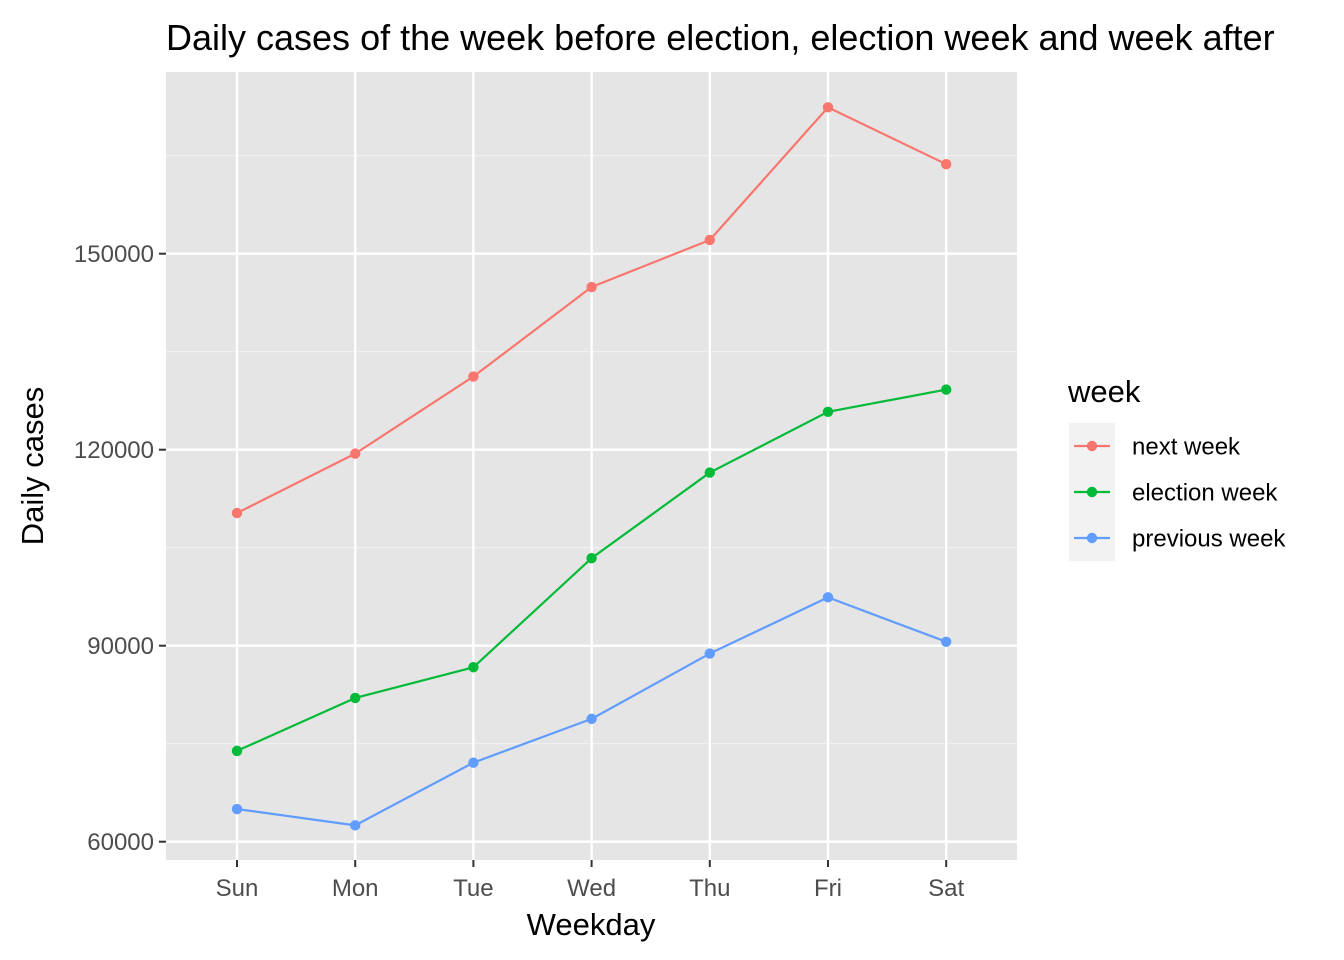 Image resolution: width=1344 pixels, height=960 pixels. Describe the element at coordinates (1186, 447) in the screenshot. I see `legend-label: next week` at that location.